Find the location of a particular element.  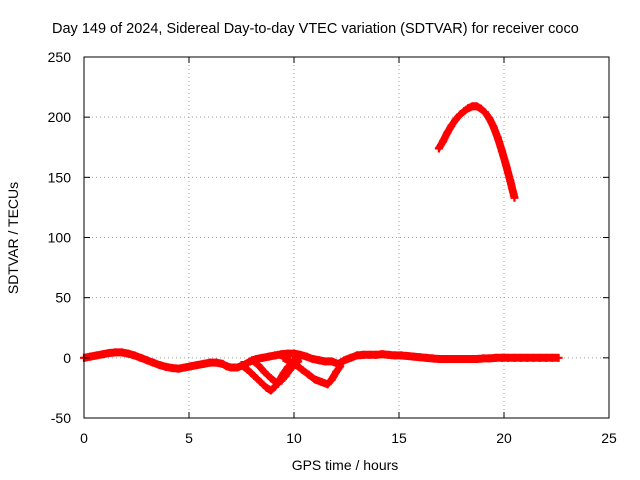

y-tick-label: 50 is located at coordinates (63, 298).